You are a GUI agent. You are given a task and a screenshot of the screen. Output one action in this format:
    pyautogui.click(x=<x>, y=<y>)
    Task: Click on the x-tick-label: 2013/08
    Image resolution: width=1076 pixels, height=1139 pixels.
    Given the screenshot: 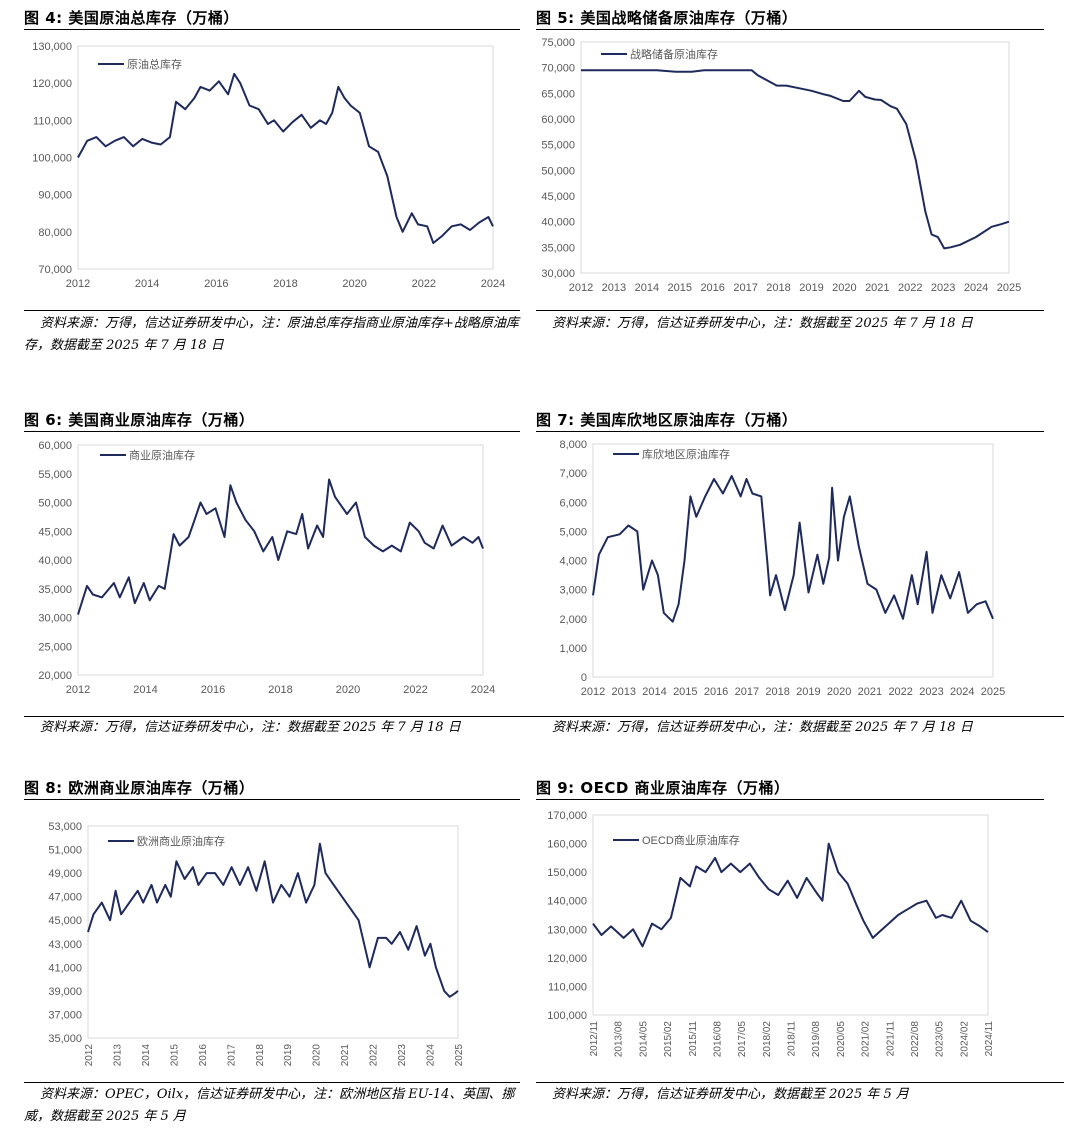 What is the action you would take?
    pyautogui.click(x=619, y=1039)
    